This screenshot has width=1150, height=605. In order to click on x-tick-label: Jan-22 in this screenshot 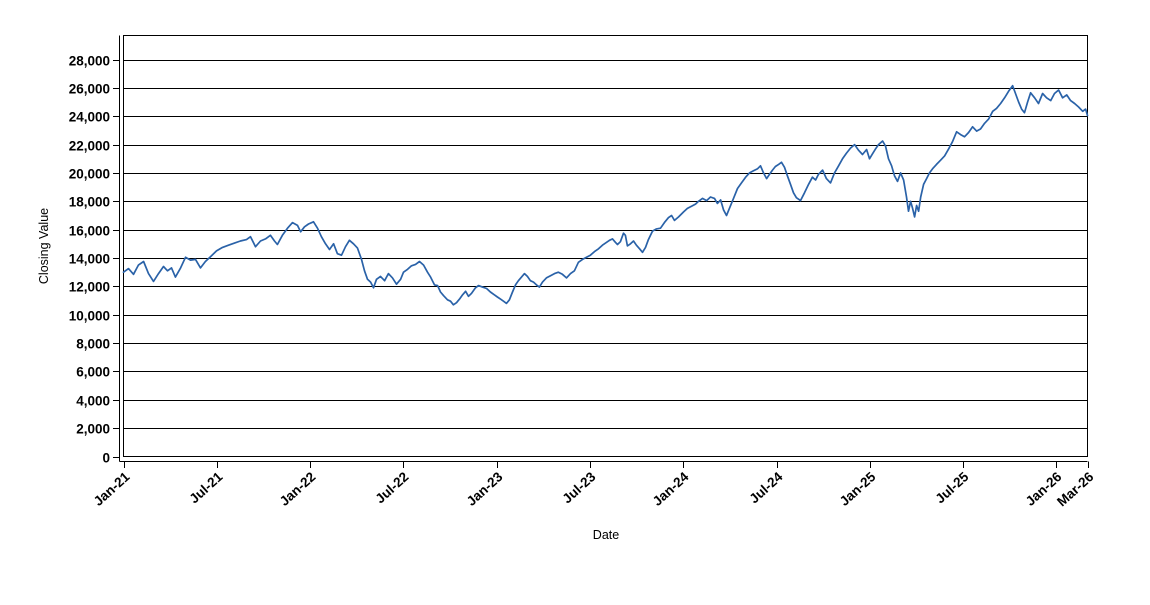, I will do `click(298, 489)`.